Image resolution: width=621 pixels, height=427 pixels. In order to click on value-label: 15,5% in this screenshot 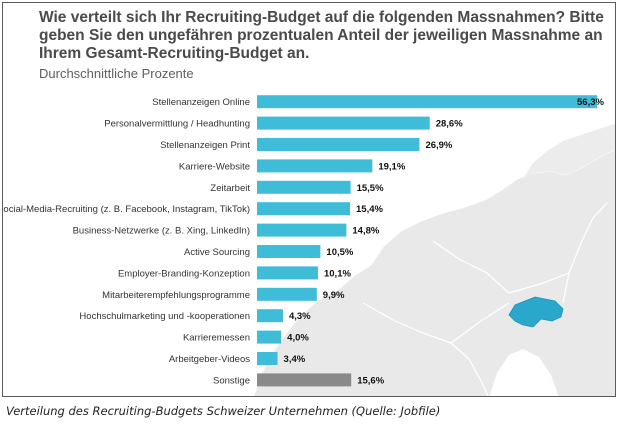, I will do `click(370, 188)`.